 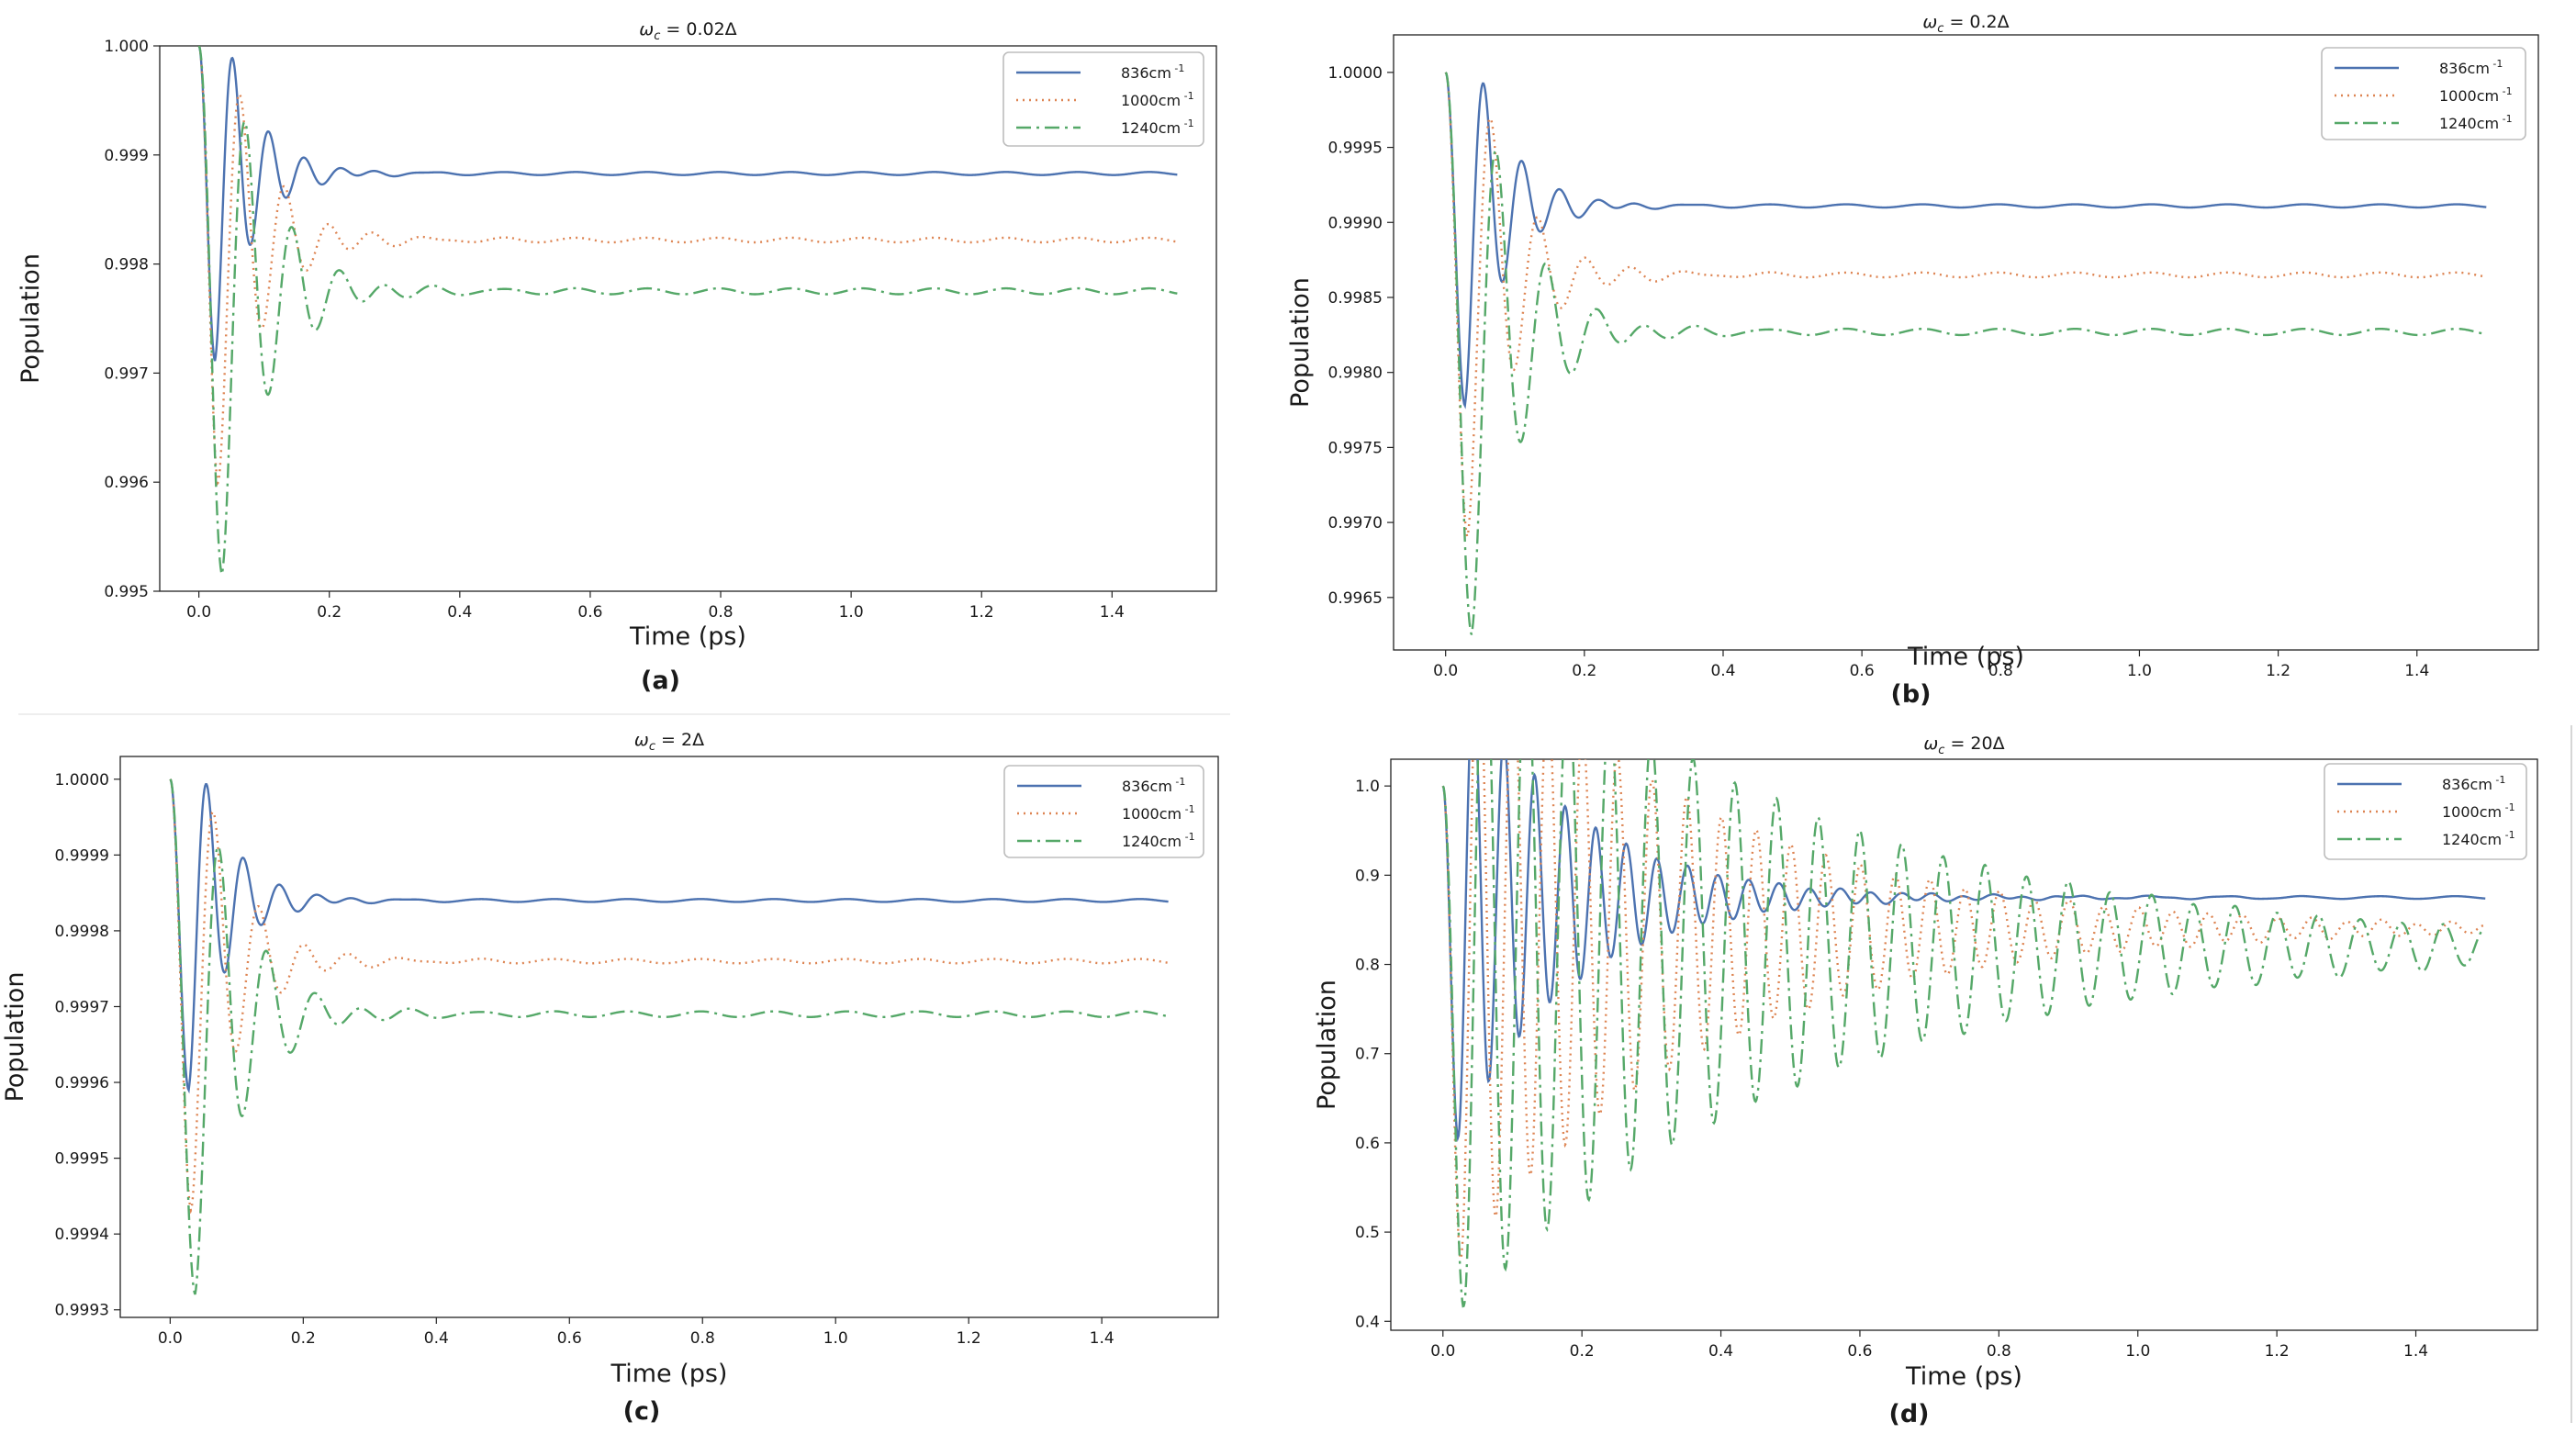 What do you see at coordinates (82, 932) in the screenshot?
I see `y-tick-label: 0.9998` at bounding box center [82, 932].